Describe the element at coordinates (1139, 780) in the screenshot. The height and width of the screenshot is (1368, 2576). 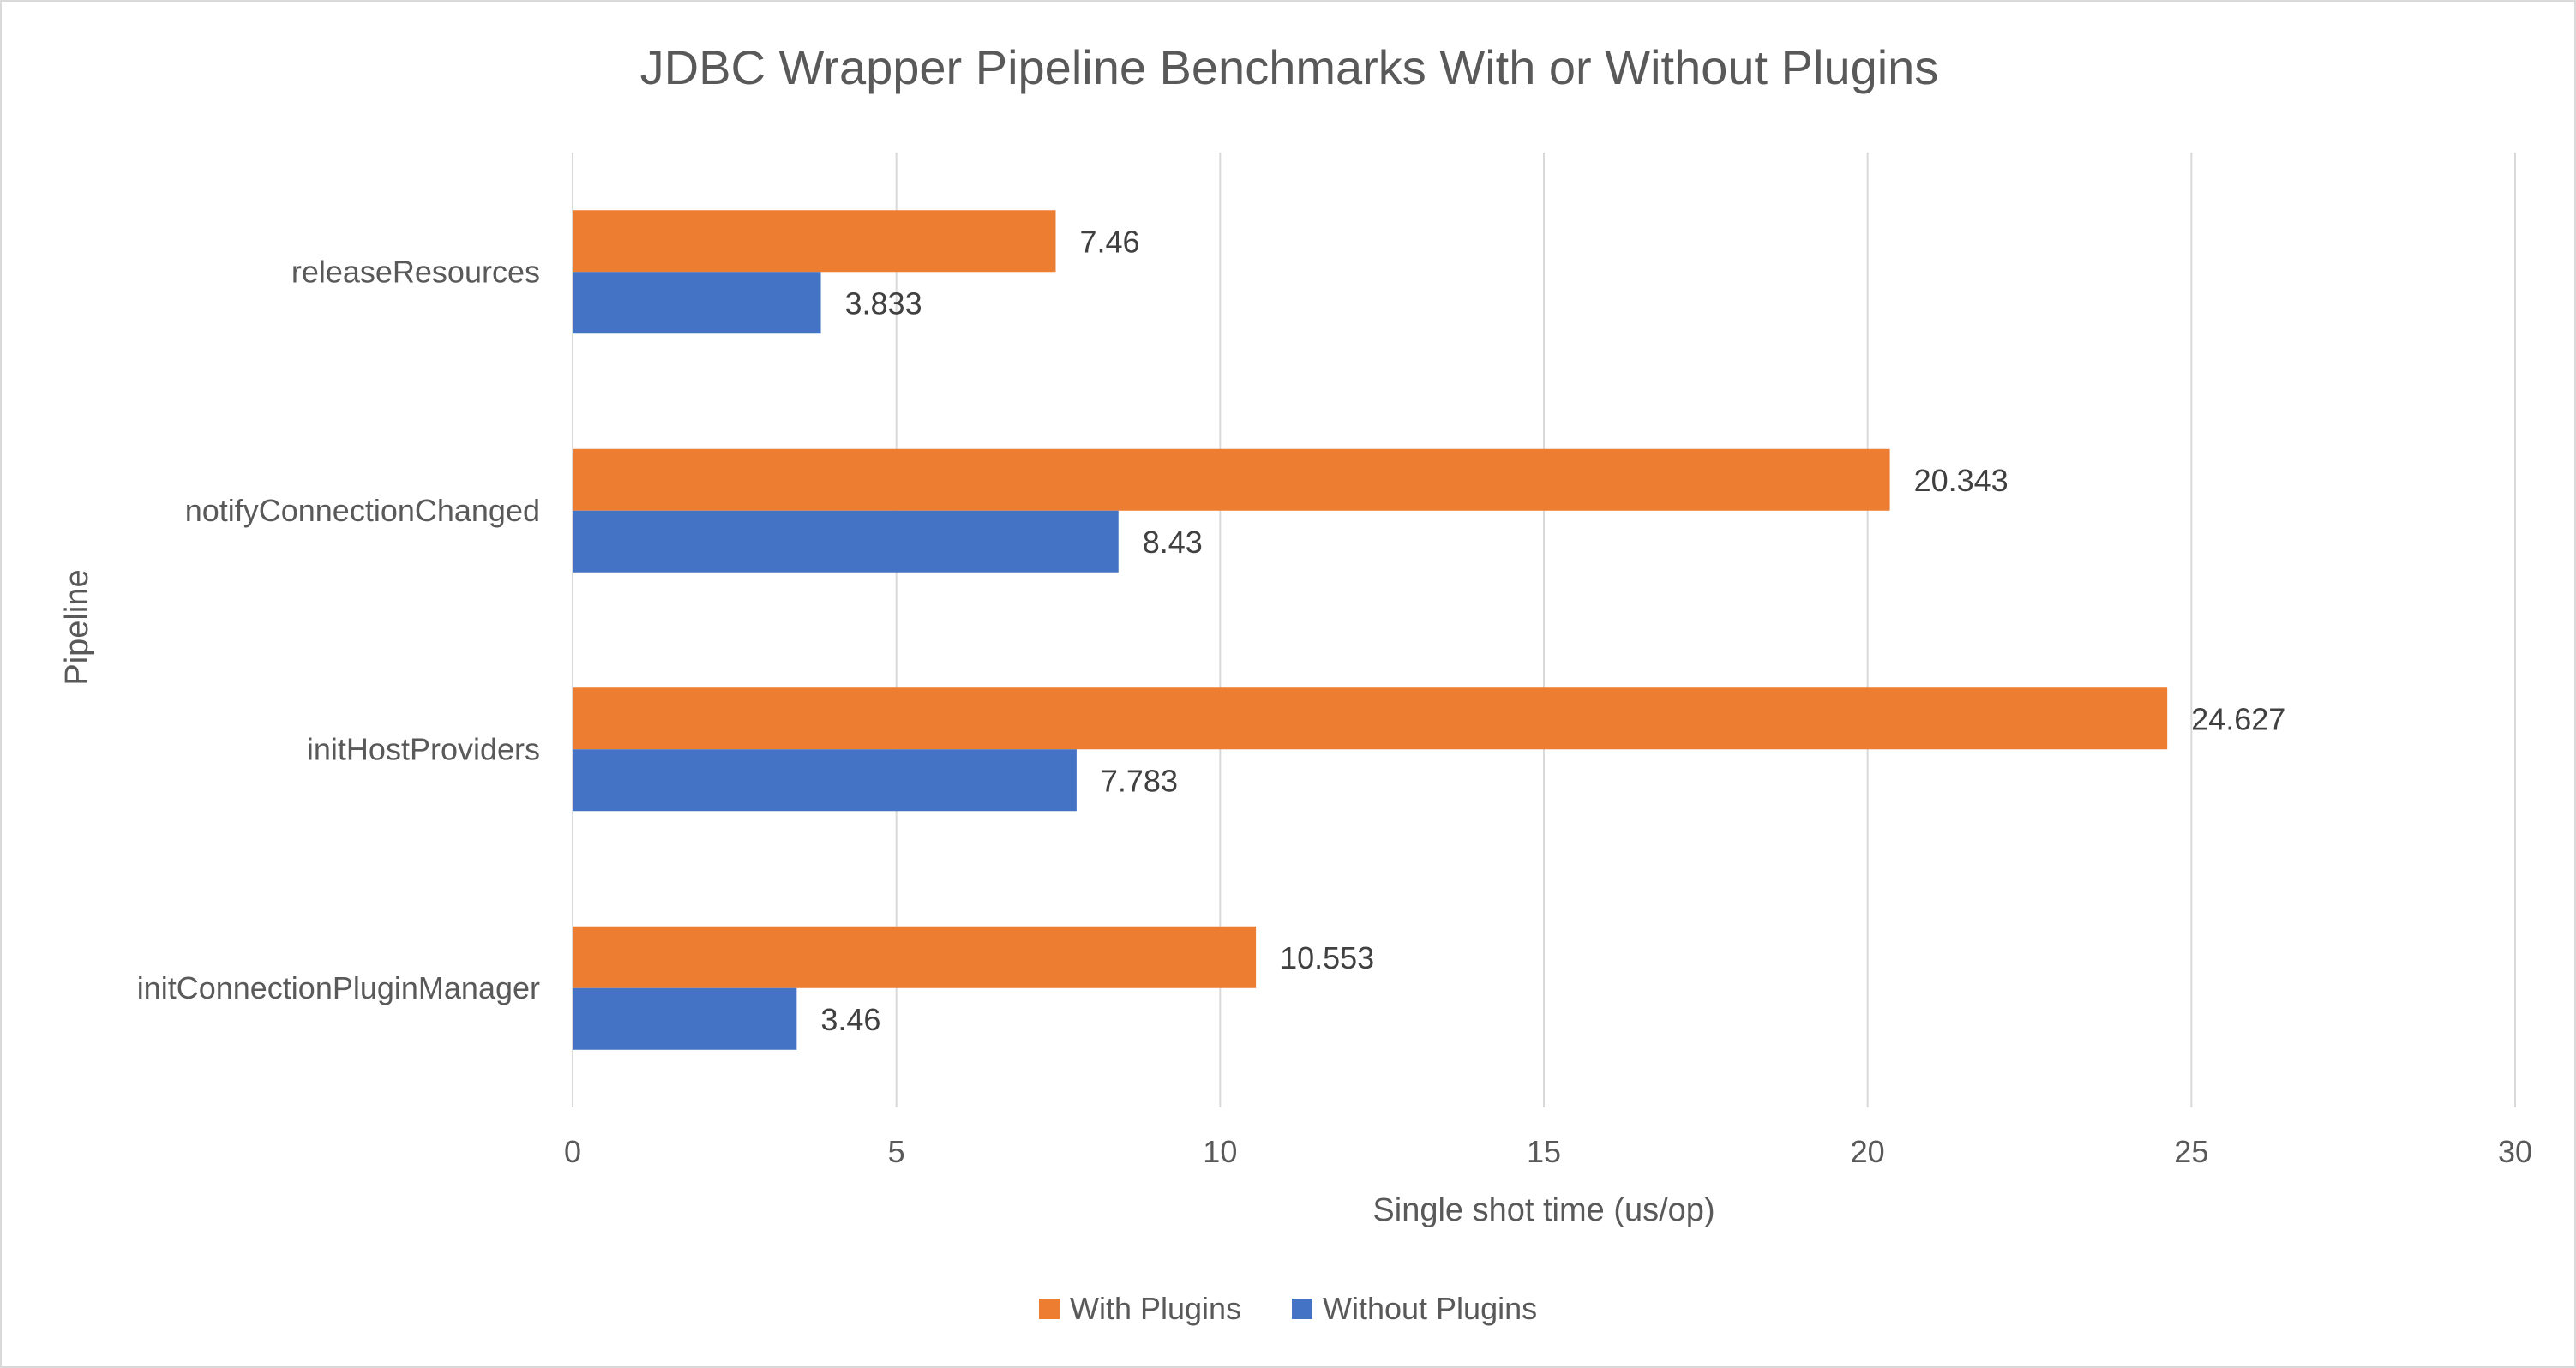
I see `data-label: 7.783` at that location.